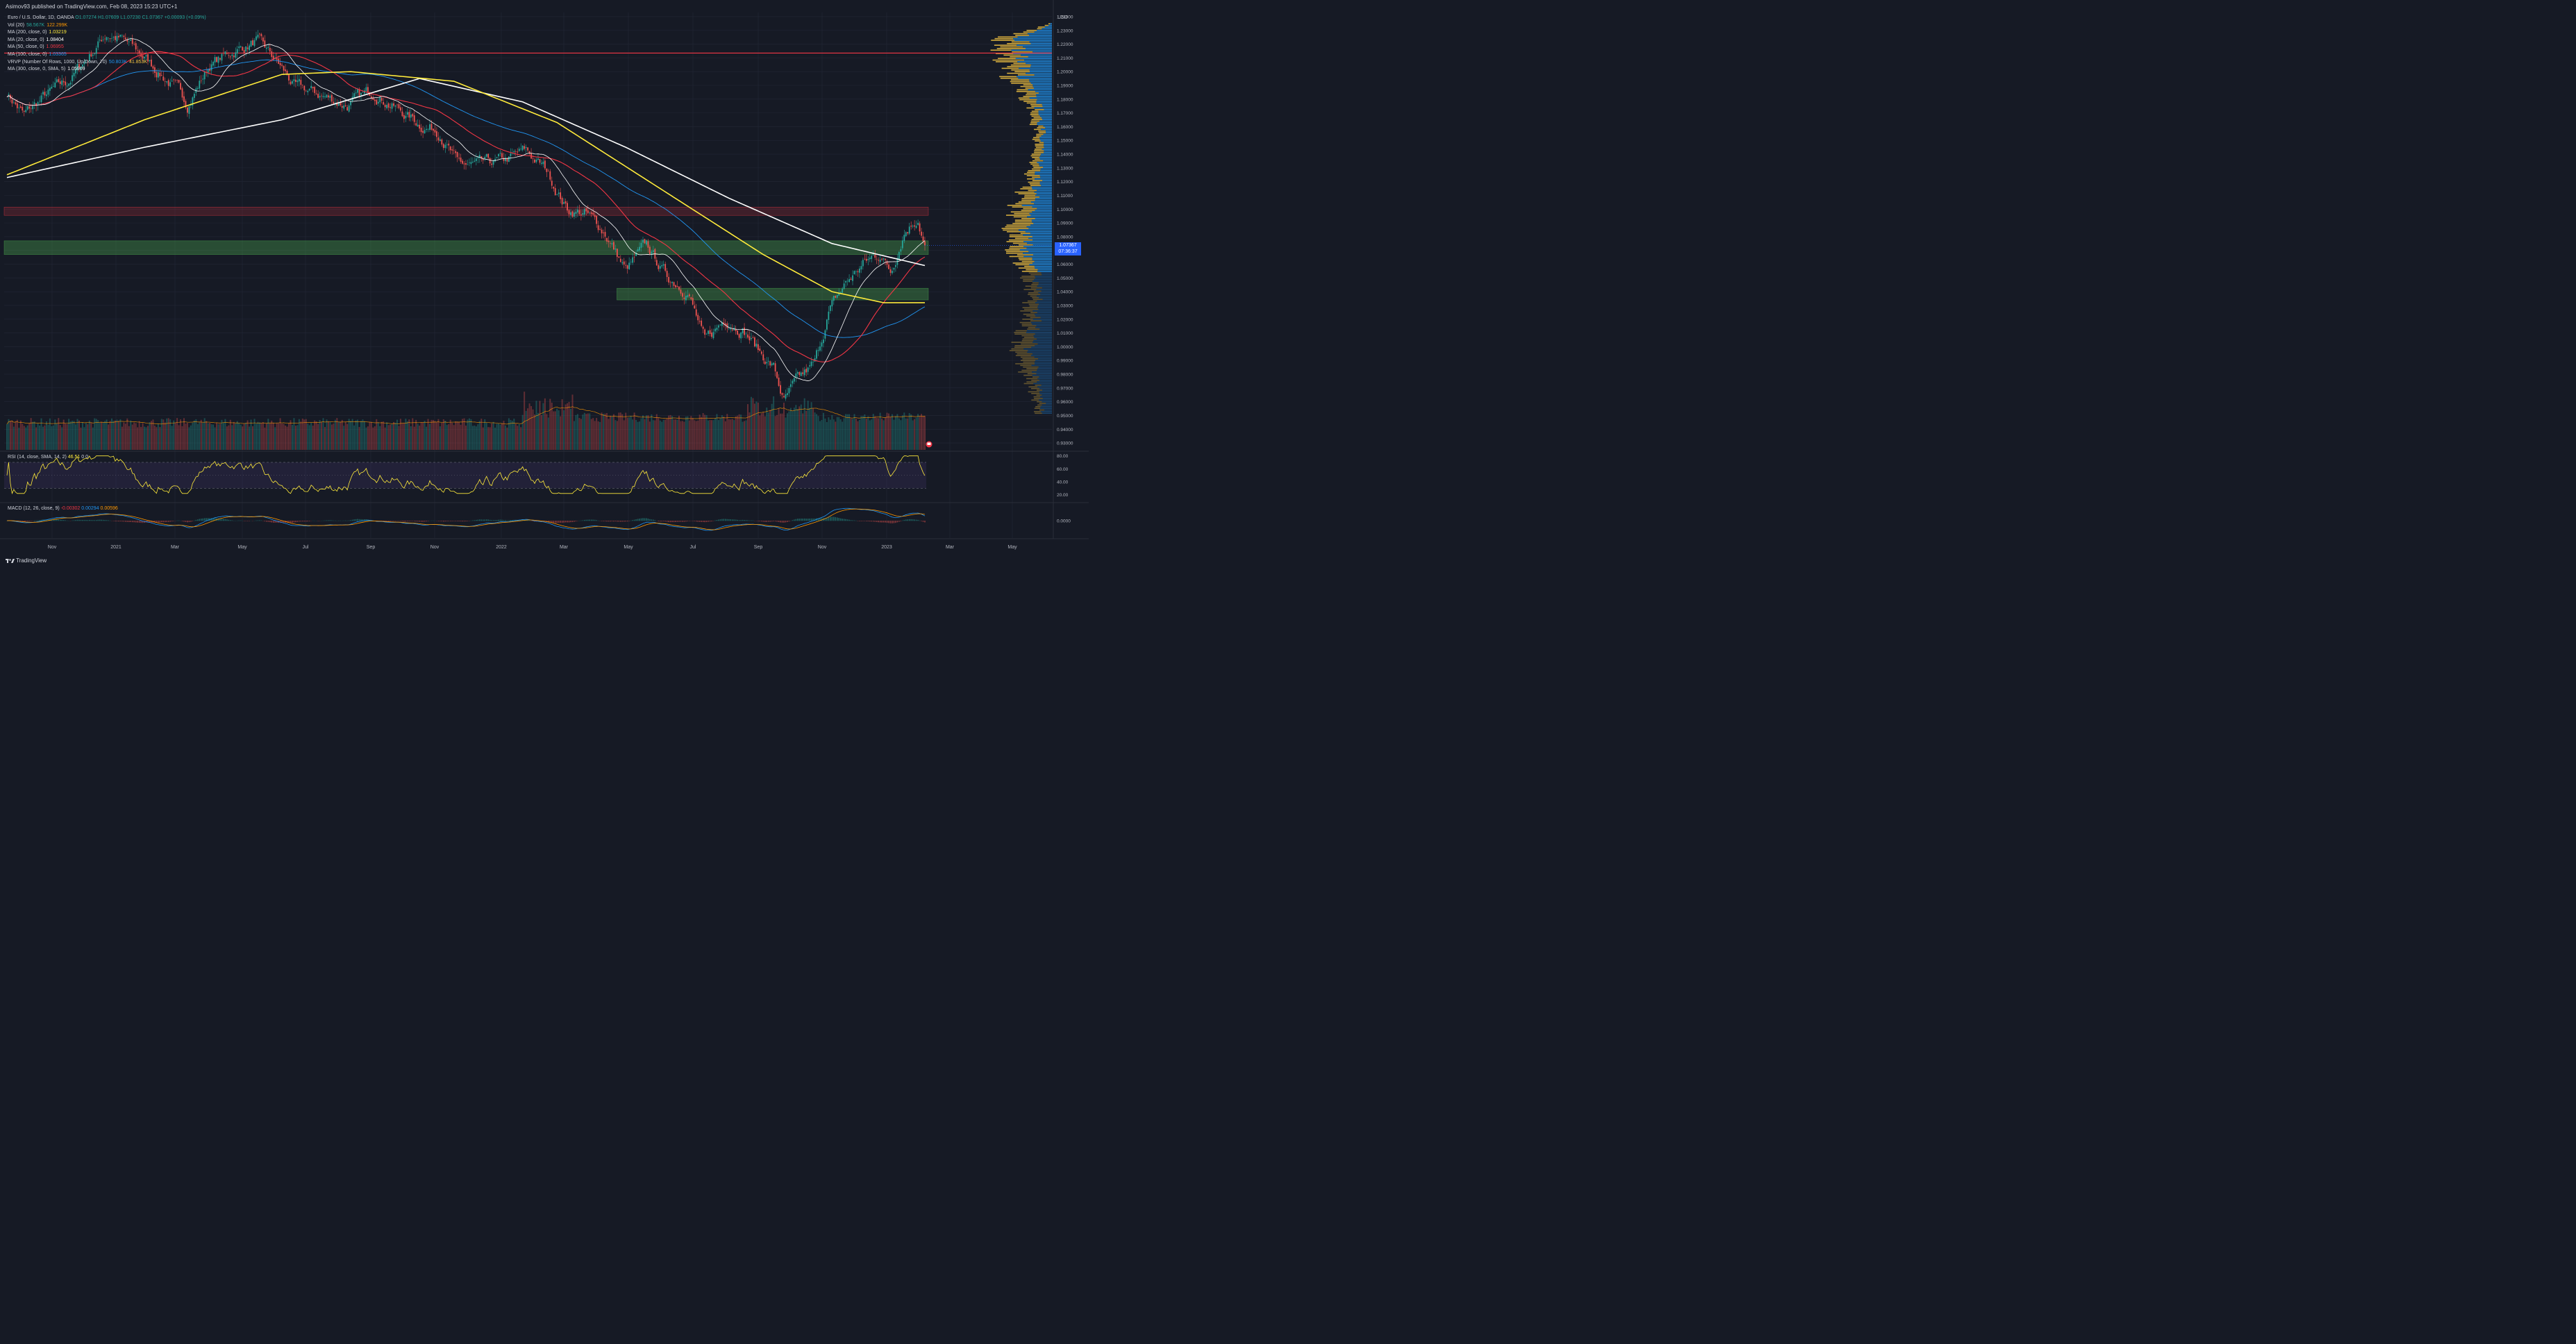 The image size is (2576, 1344). I want to click on legend-row-4: MA (100, close, 0) 1.03365, so click(107, 55).